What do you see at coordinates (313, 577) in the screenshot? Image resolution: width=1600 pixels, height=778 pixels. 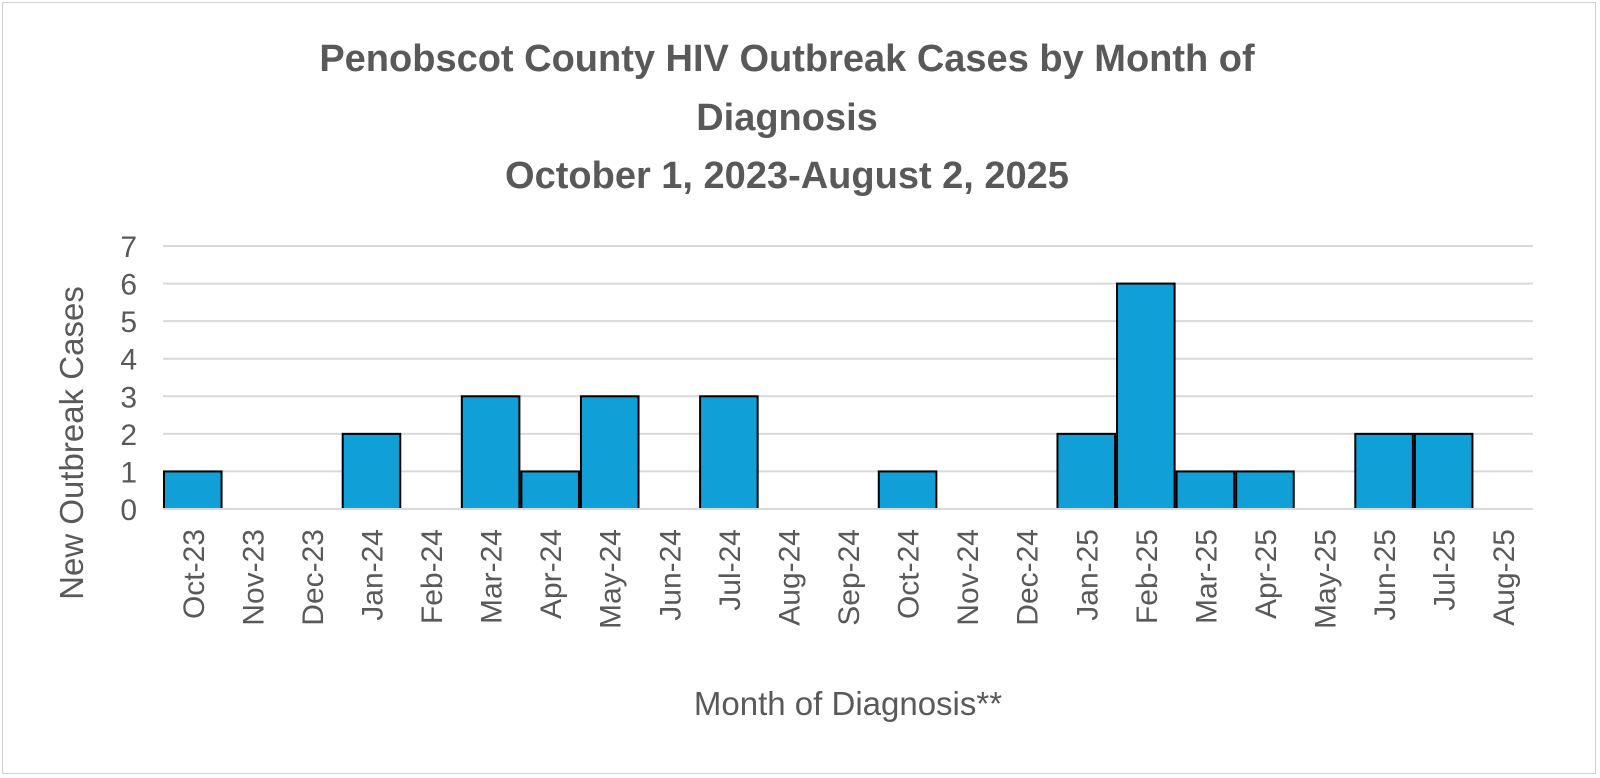 I see `x-tick-label: Dec-23` at bounding box center [313, 577].